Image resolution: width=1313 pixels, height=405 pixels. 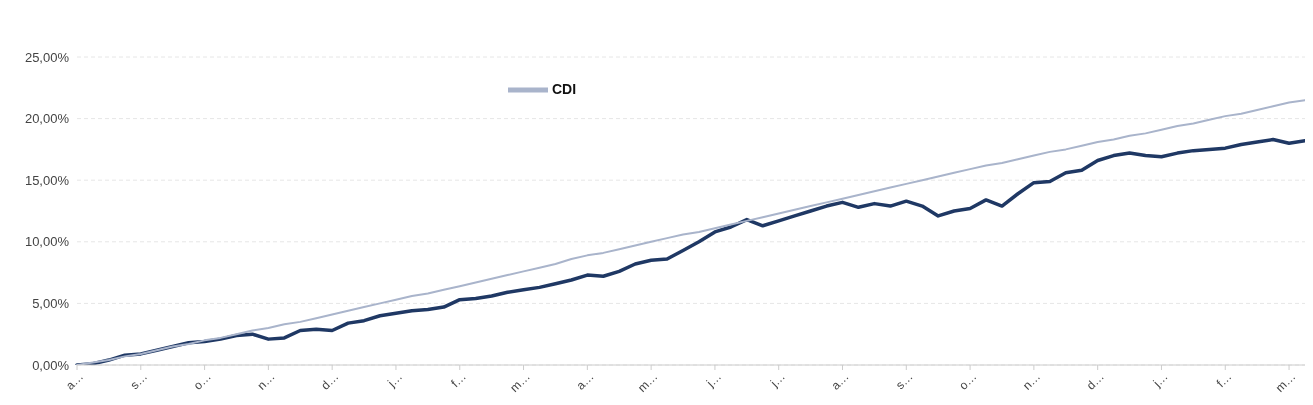 I want to click on y-tick-label: 25,00%, so click(x=47, y=57).